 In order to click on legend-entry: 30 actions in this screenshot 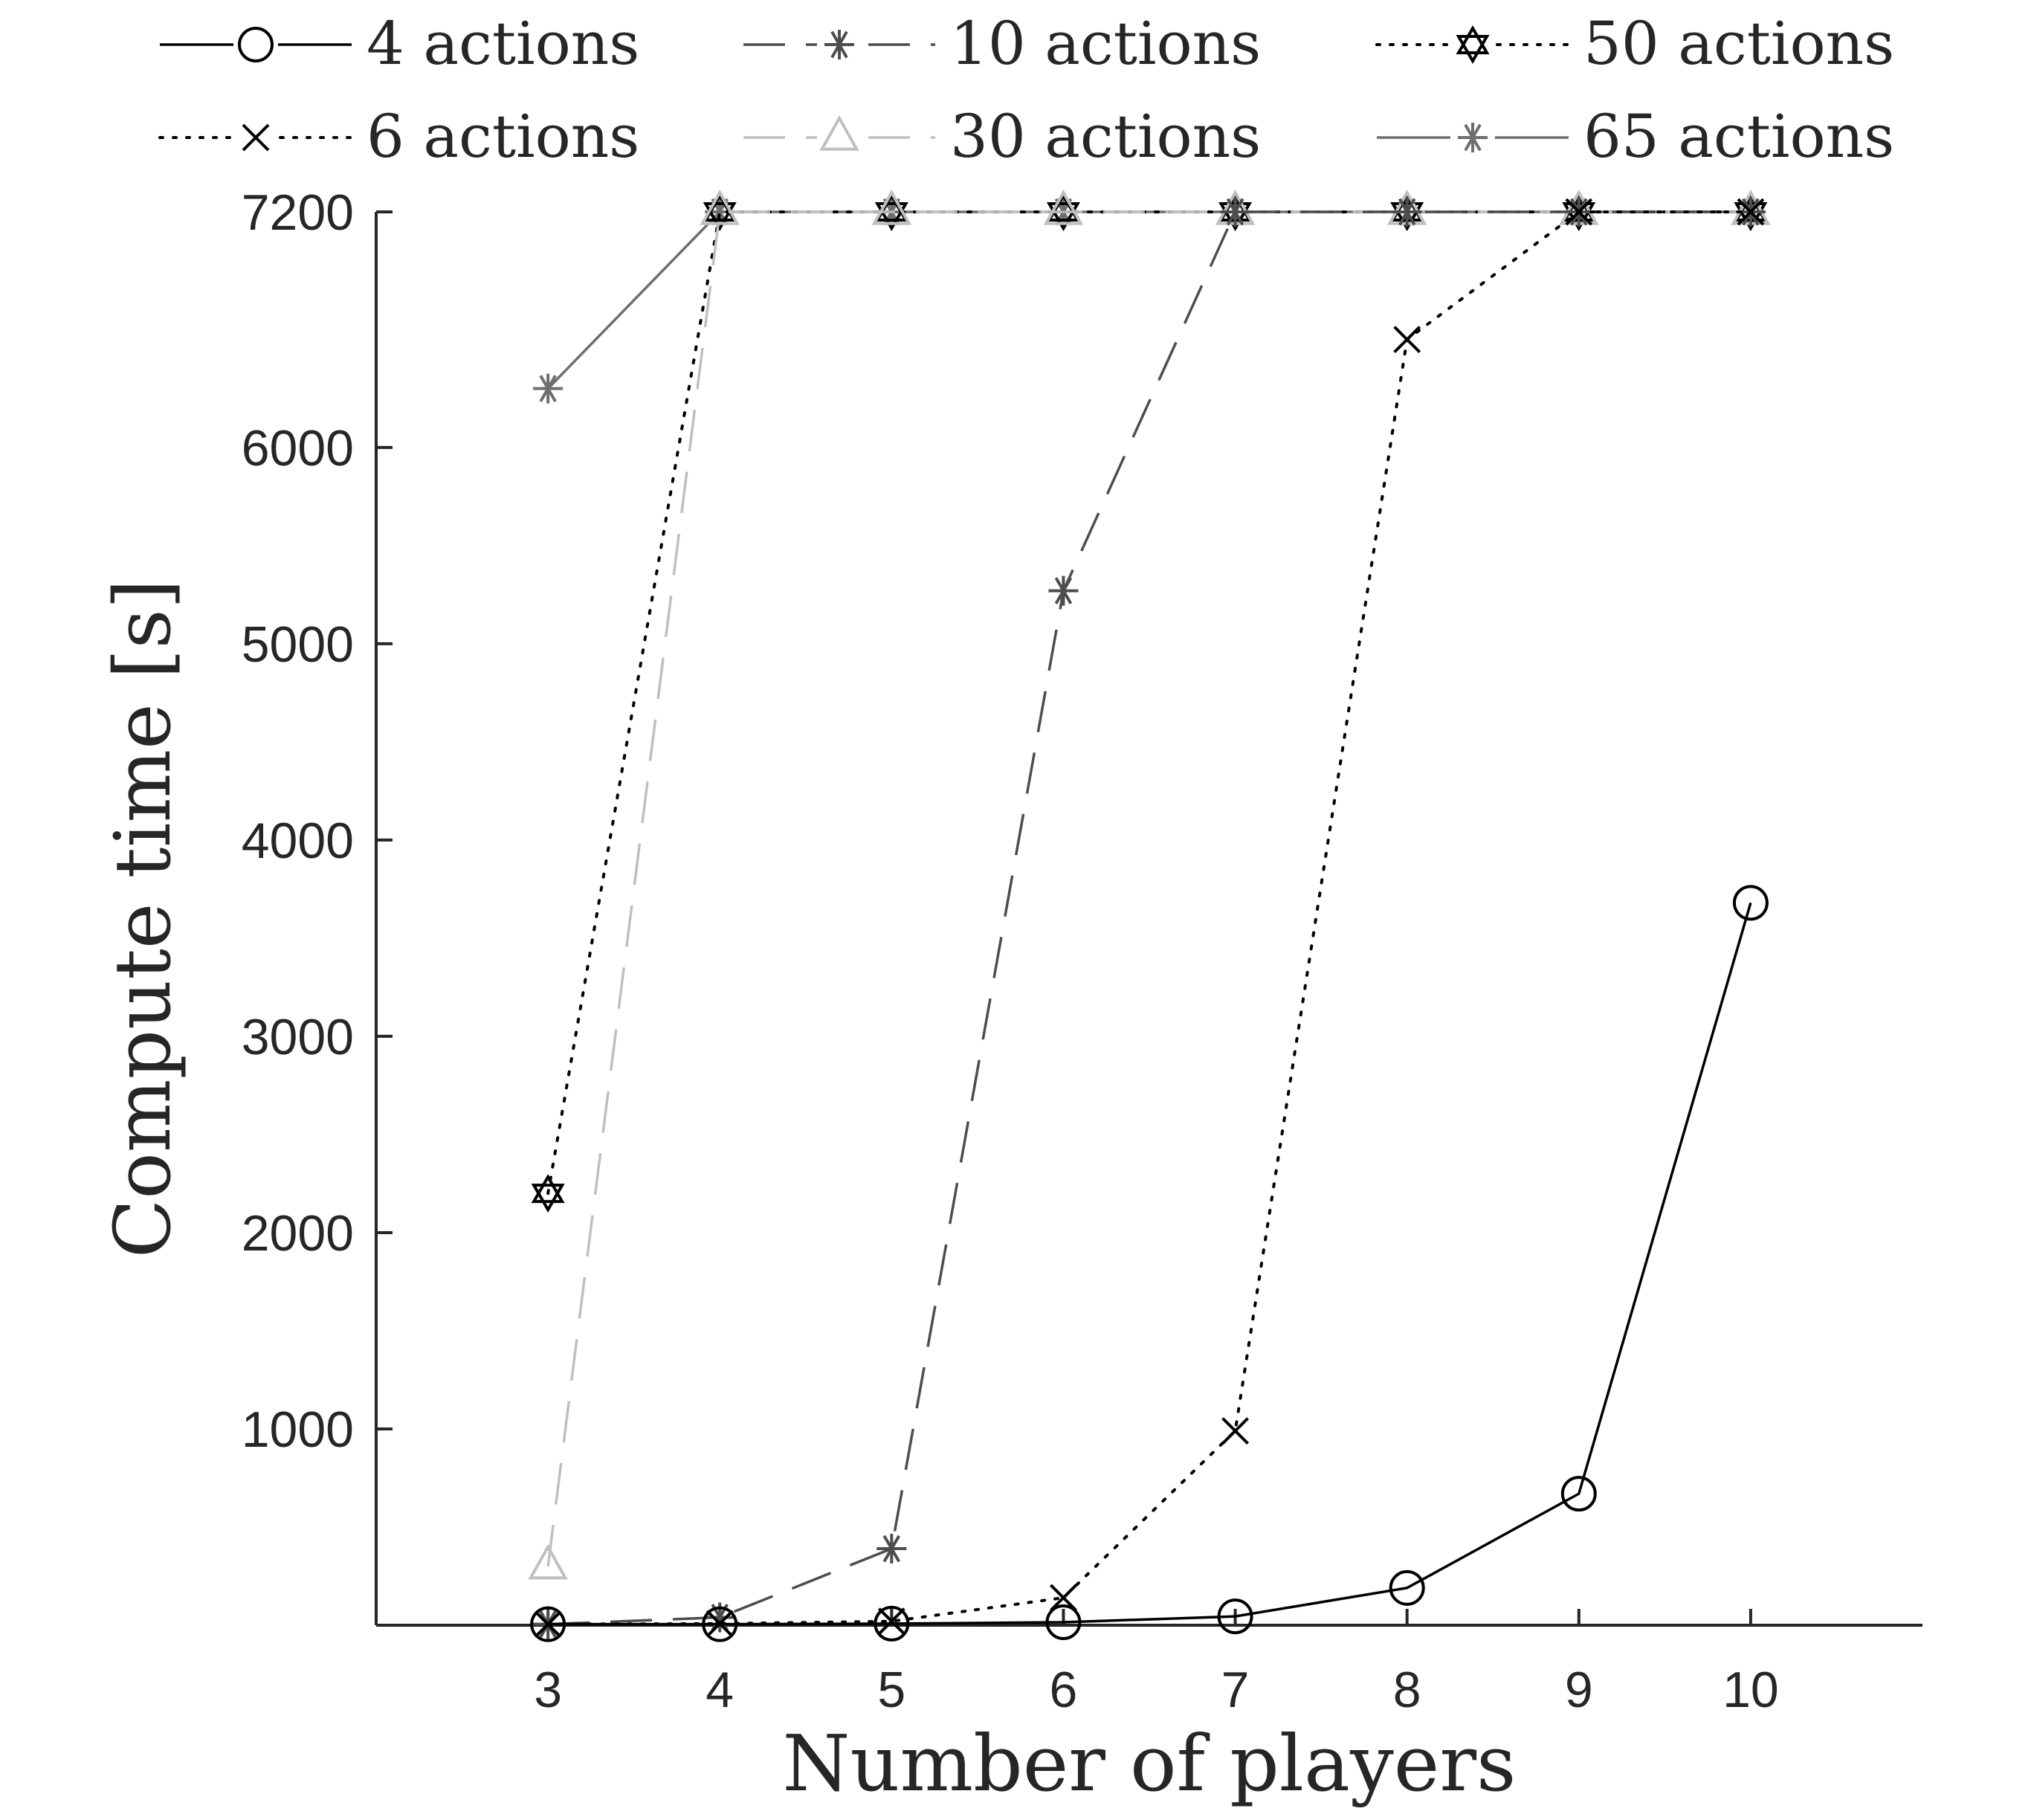, I will do `click(1002, 137)`.